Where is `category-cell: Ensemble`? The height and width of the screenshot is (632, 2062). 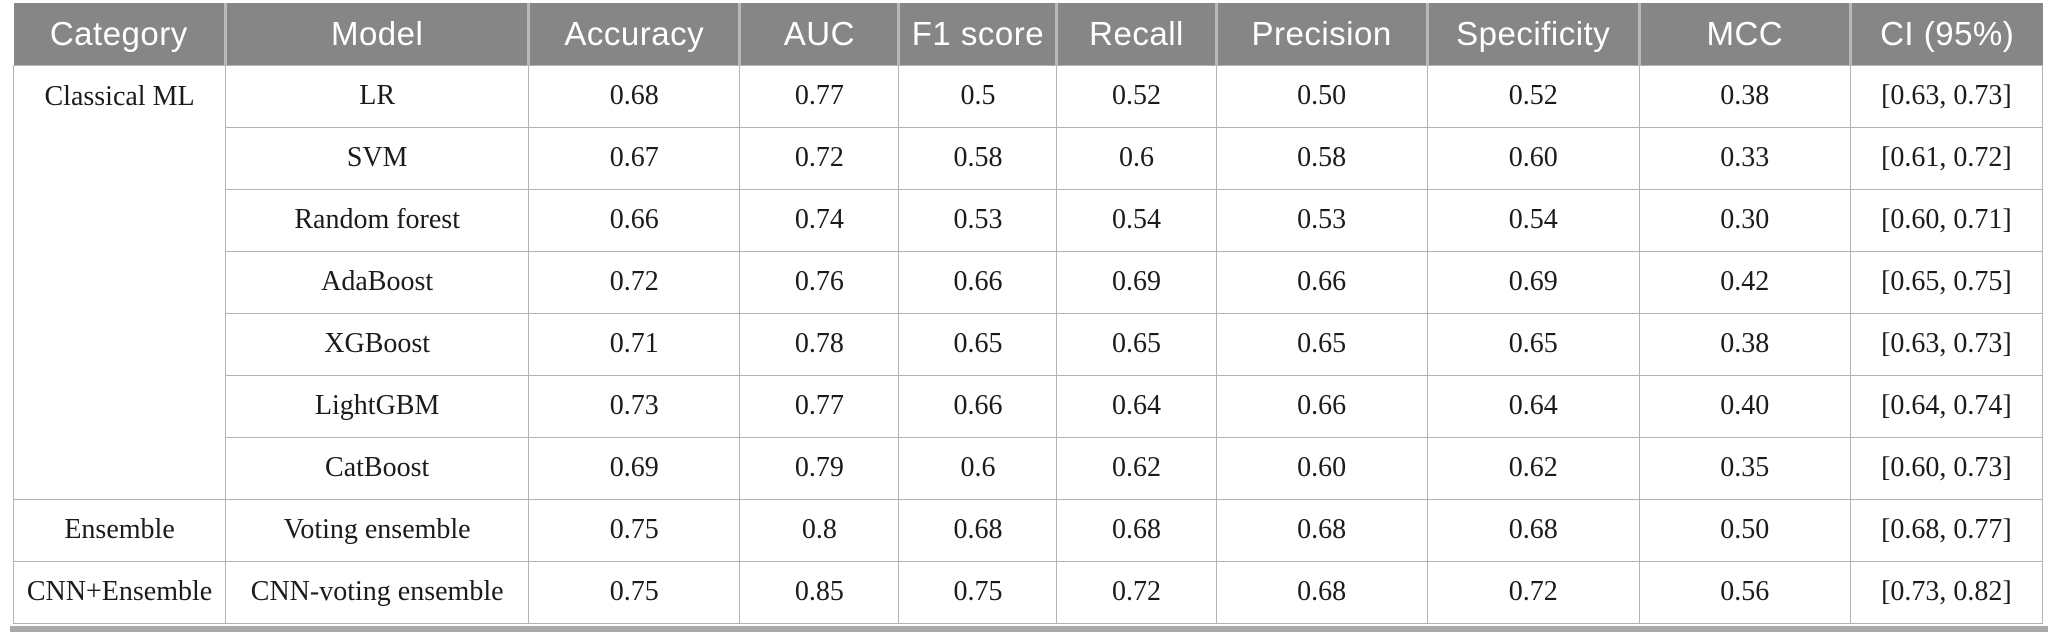 category-cell: Ensemble is located at coordinates (119, 530).